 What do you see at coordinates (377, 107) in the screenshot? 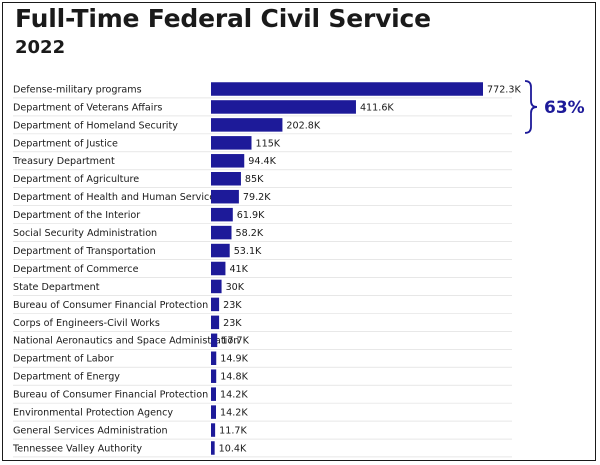
I see `value-label: 411.6K` at bounding box center [377, 107].